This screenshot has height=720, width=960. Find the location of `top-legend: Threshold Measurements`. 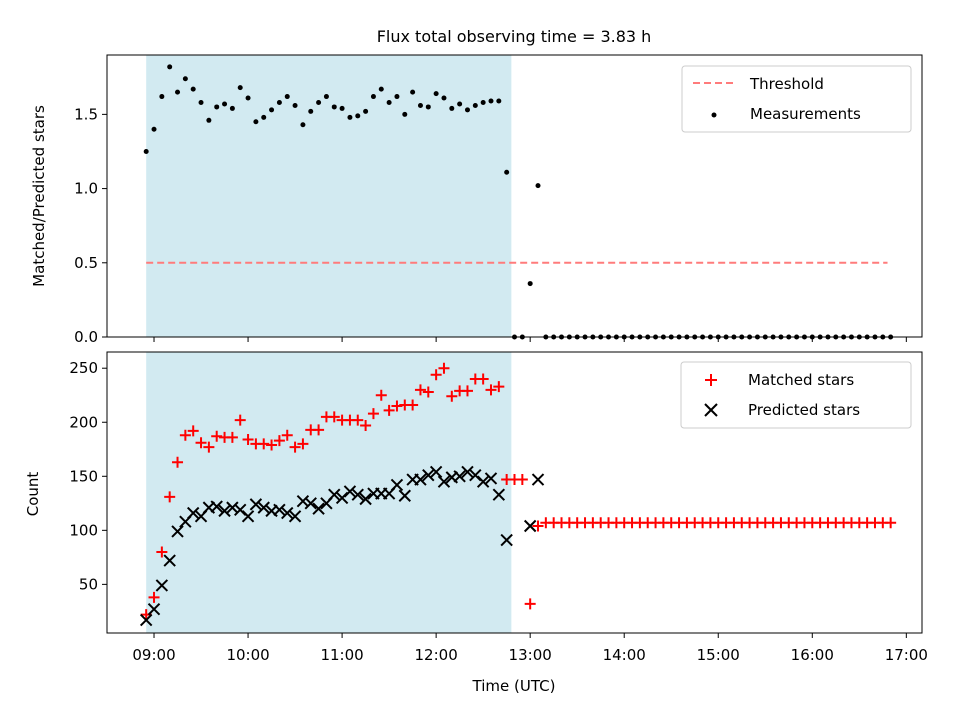

top-legend: Threshold Measurements is located at coordinates (796, 99).